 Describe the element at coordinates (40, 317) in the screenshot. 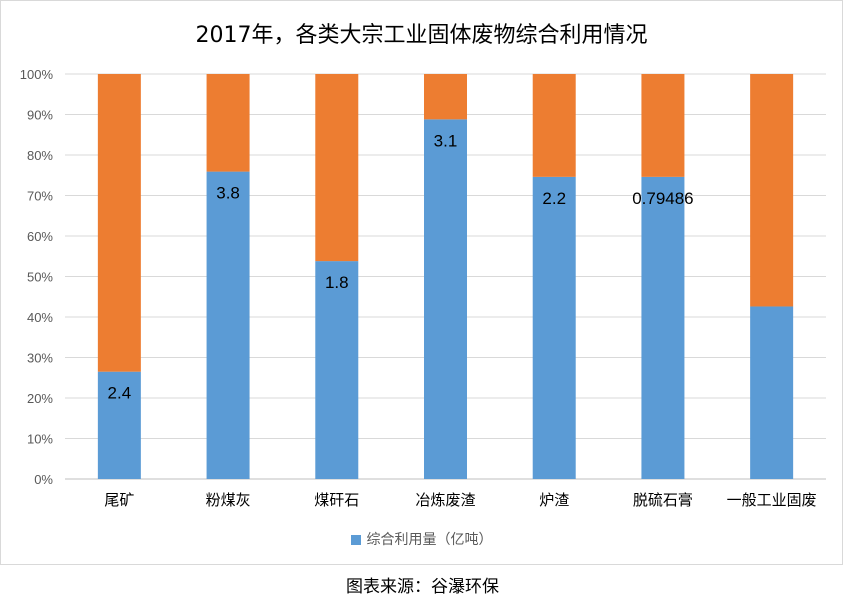

I see `y-tick-label: 40%` at that location.